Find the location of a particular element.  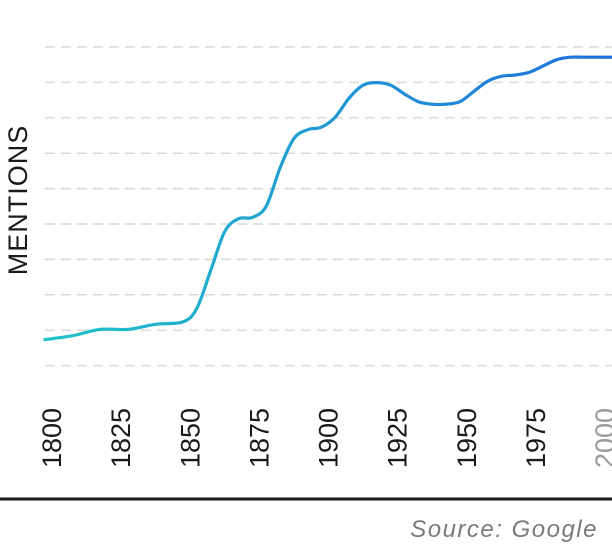

x-tick-label-1975: 1975 is located at coordinates (536, 438).